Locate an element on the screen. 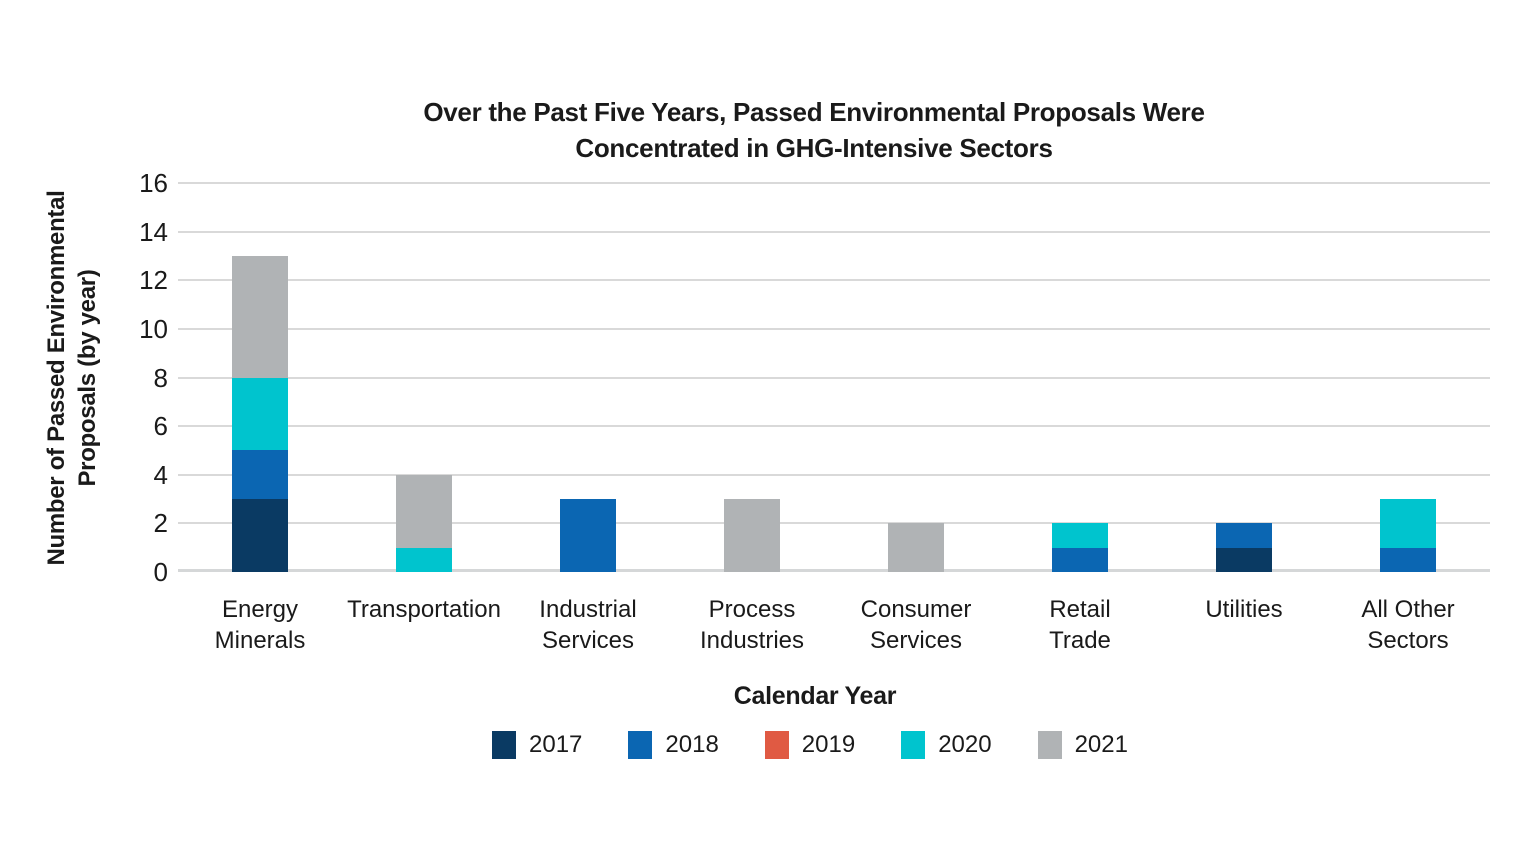 This screenshot has height=860, width=1528. x-axis-category-label-line: Sectors is located at coordinates (1408, 640).